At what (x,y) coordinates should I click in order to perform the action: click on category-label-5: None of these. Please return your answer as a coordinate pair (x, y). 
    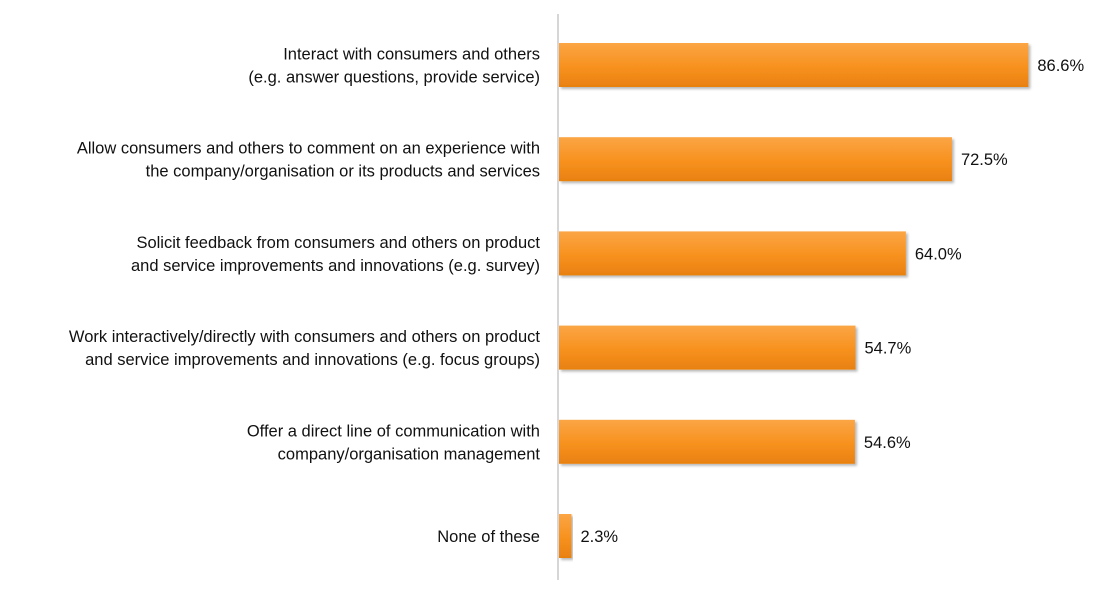
    Looking at the image, I should click on (488, 537).